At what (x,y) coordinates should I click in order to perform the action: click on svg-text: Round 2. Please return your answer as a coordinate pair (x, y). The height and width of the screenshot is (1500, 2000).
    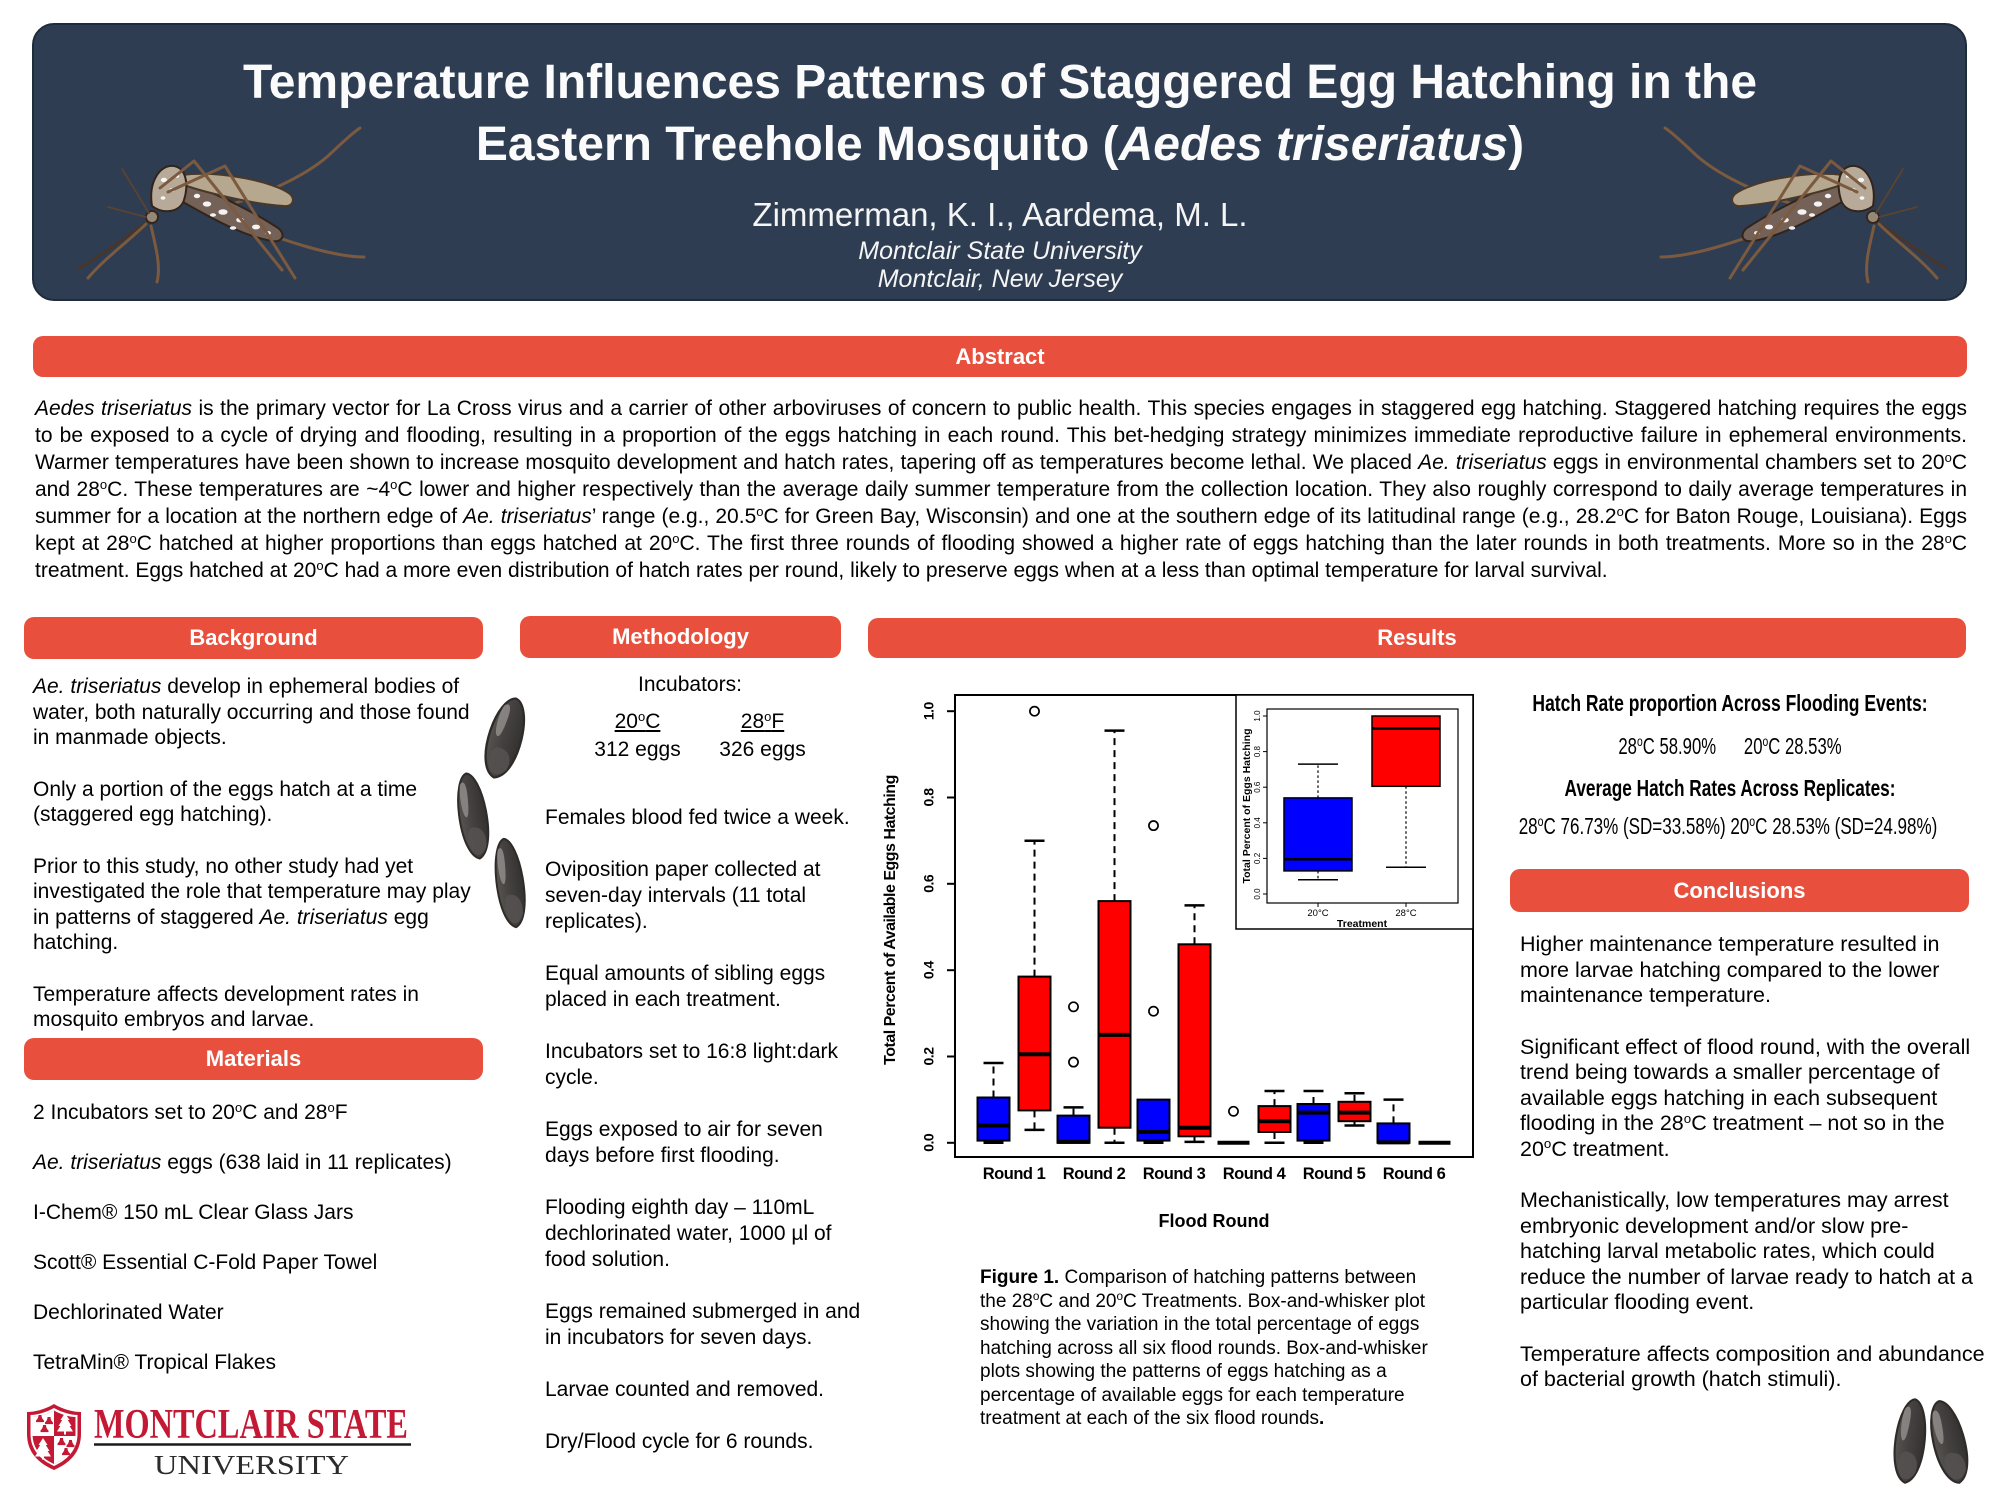
    Looking at the image, I should click on (1094, 1174).